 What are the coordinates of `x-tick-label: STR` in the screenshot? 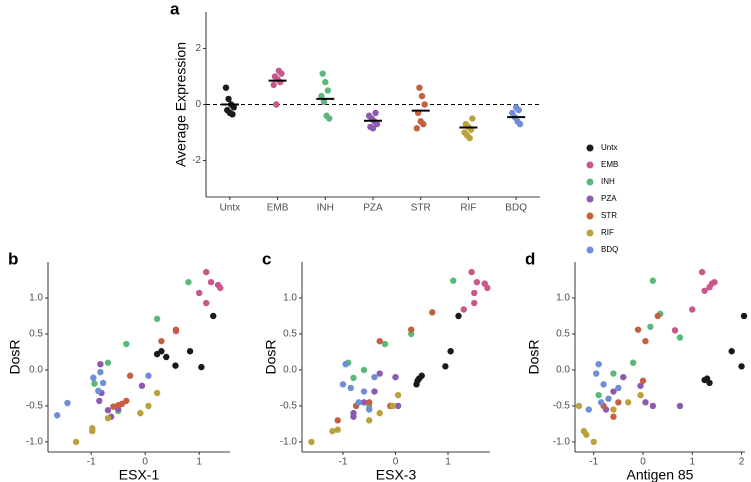 It's located at (421, 208).